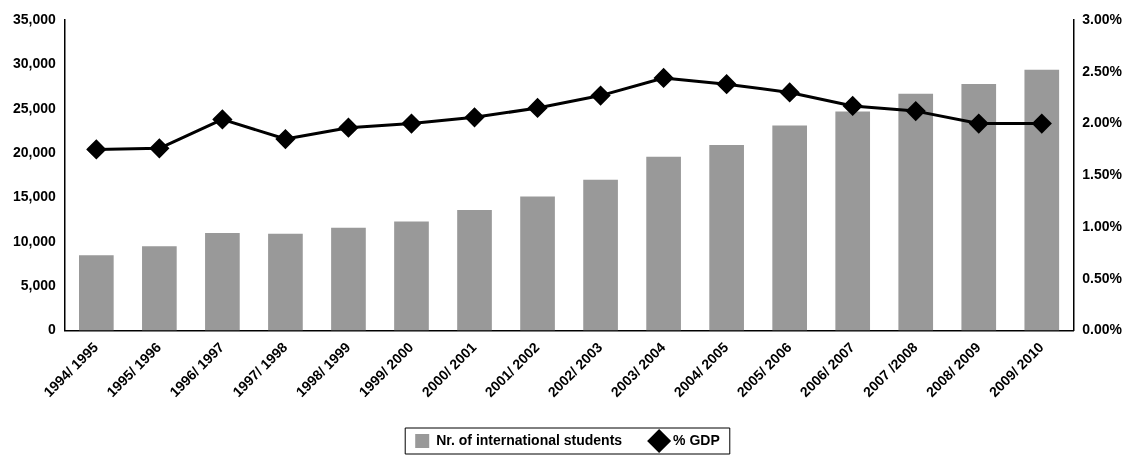 The image size is (1135, 462). Describe the element at coordinates (34, 151) in the screenshot. I see `y-tick-label: 20,000` at that location.